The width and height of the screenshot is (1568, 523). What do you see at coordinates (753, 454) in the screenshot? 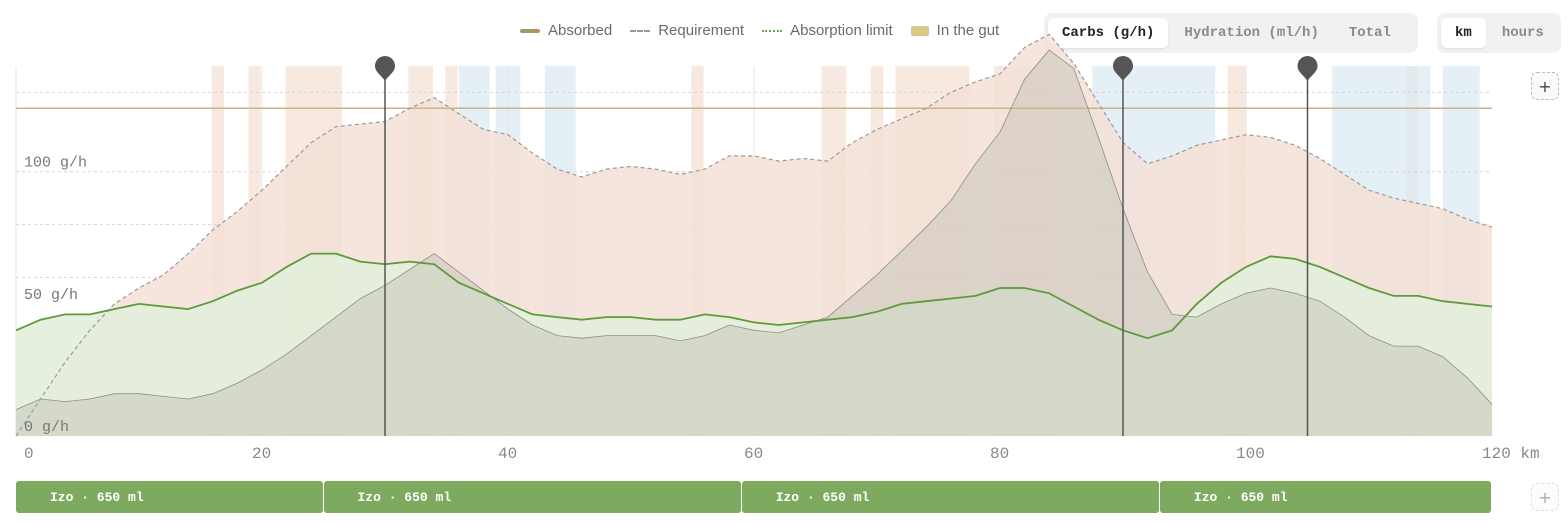
I see `x-tick-label: 60` at bounding box center [753, 454].